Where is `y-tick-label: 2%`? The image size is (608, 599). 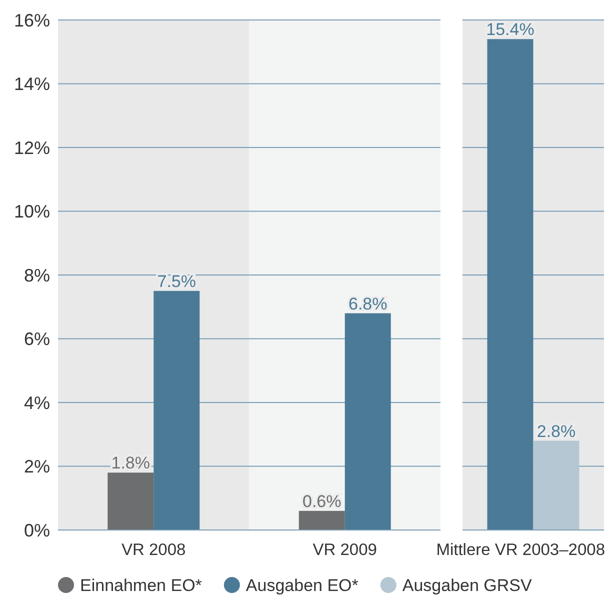 y-tick-label: 2% is located at coordinates (37, 466).